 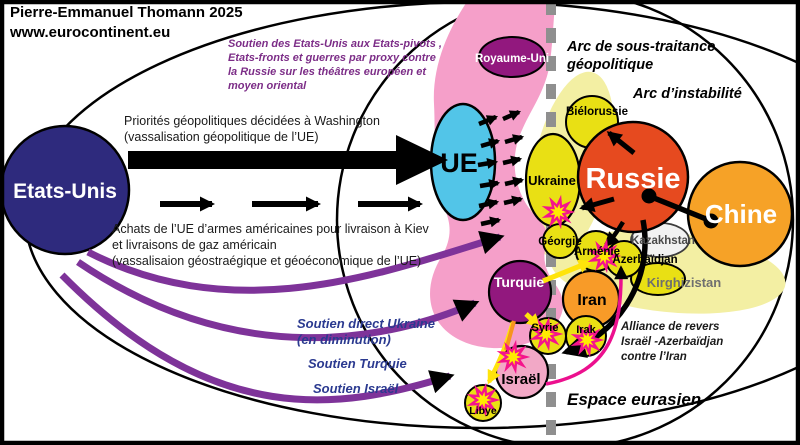 I want to click on reverse-alliance-arrow, so click(x=587, y=325).